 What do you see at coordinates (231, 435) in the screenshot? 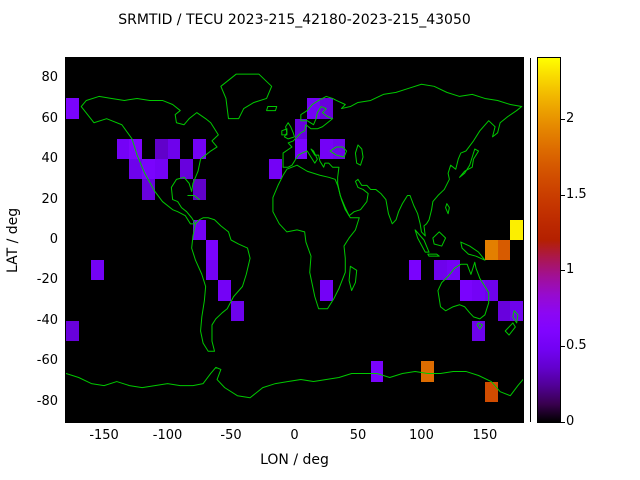
I see `x-tick-label: -50` at bounding box center [231, 435].